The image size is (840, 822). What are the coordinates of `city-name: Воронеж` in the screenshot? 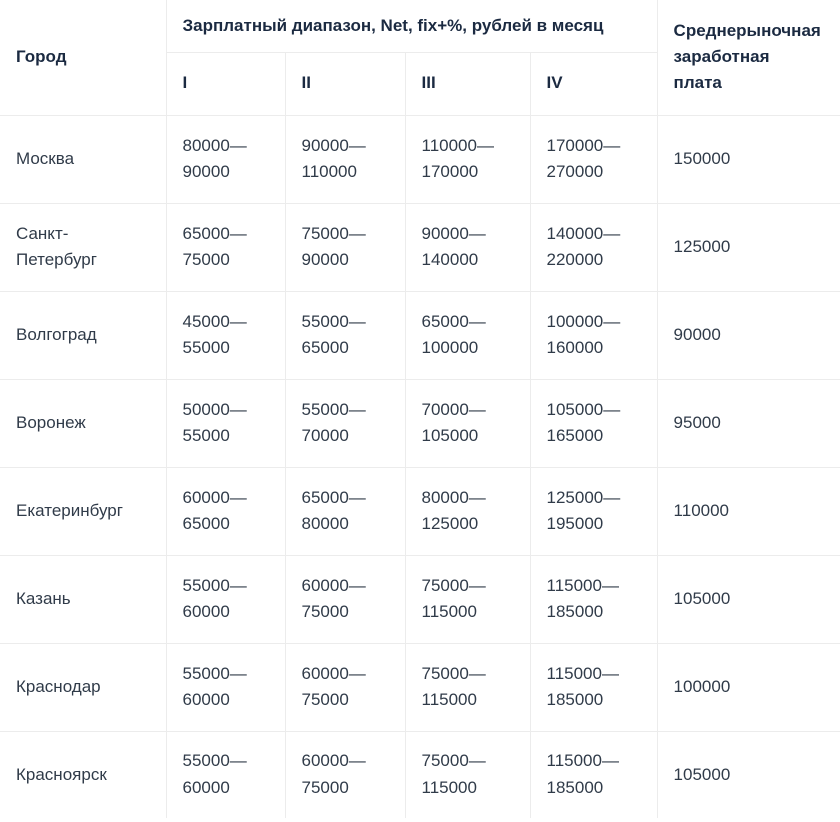 It's located at (83, 422).